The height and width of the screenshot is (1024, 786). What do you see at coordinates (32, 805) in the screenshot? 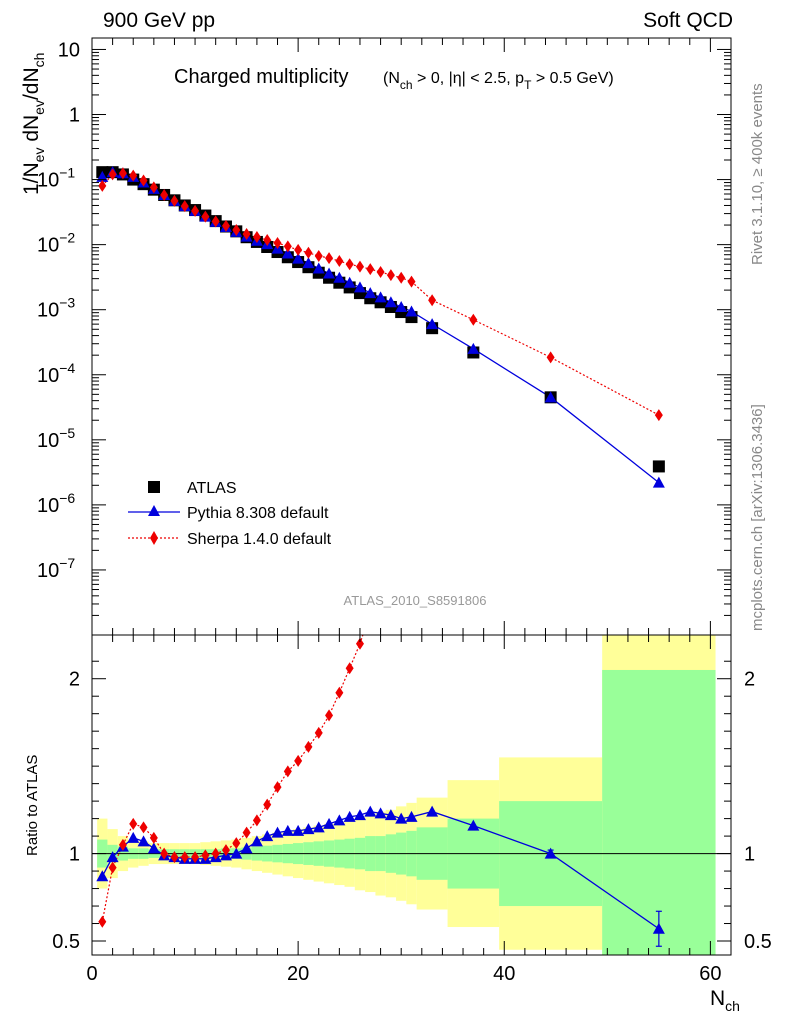
I see `ratio-ylabel: Ratio to ATLAS` at bounding box center [32, 805].